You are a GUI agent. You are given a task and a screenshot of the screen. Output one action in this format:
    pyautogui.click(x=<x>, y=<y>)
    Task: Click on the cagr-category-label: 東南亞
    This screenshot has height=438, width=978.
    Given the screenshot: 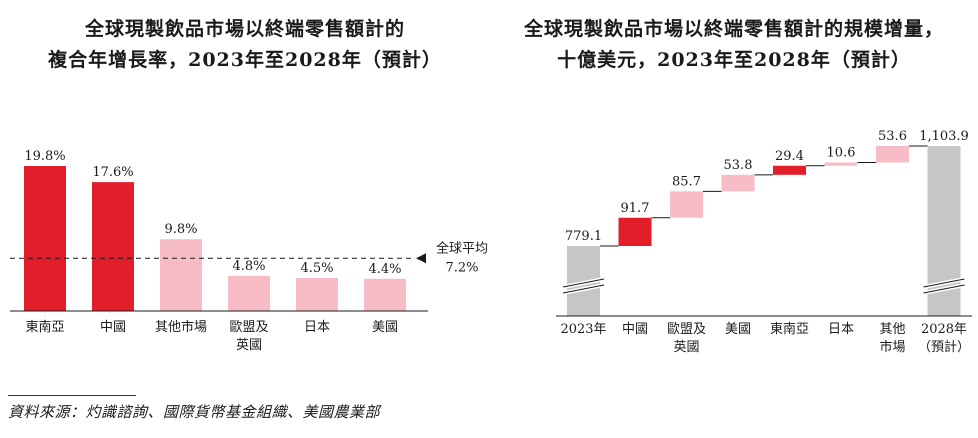 What is the action you would take?
    pyautogui.click(x=44, y=327)
    